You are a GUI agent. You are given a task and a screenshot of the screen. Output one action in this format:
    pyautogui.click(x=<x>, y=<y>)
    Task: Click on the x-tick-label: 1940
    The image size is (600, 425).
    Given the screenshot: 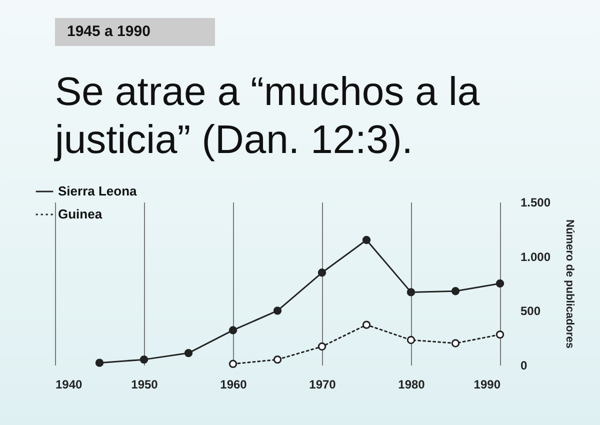 What is the action you would take?
    pyautogui.click(x=69, y=385)
    